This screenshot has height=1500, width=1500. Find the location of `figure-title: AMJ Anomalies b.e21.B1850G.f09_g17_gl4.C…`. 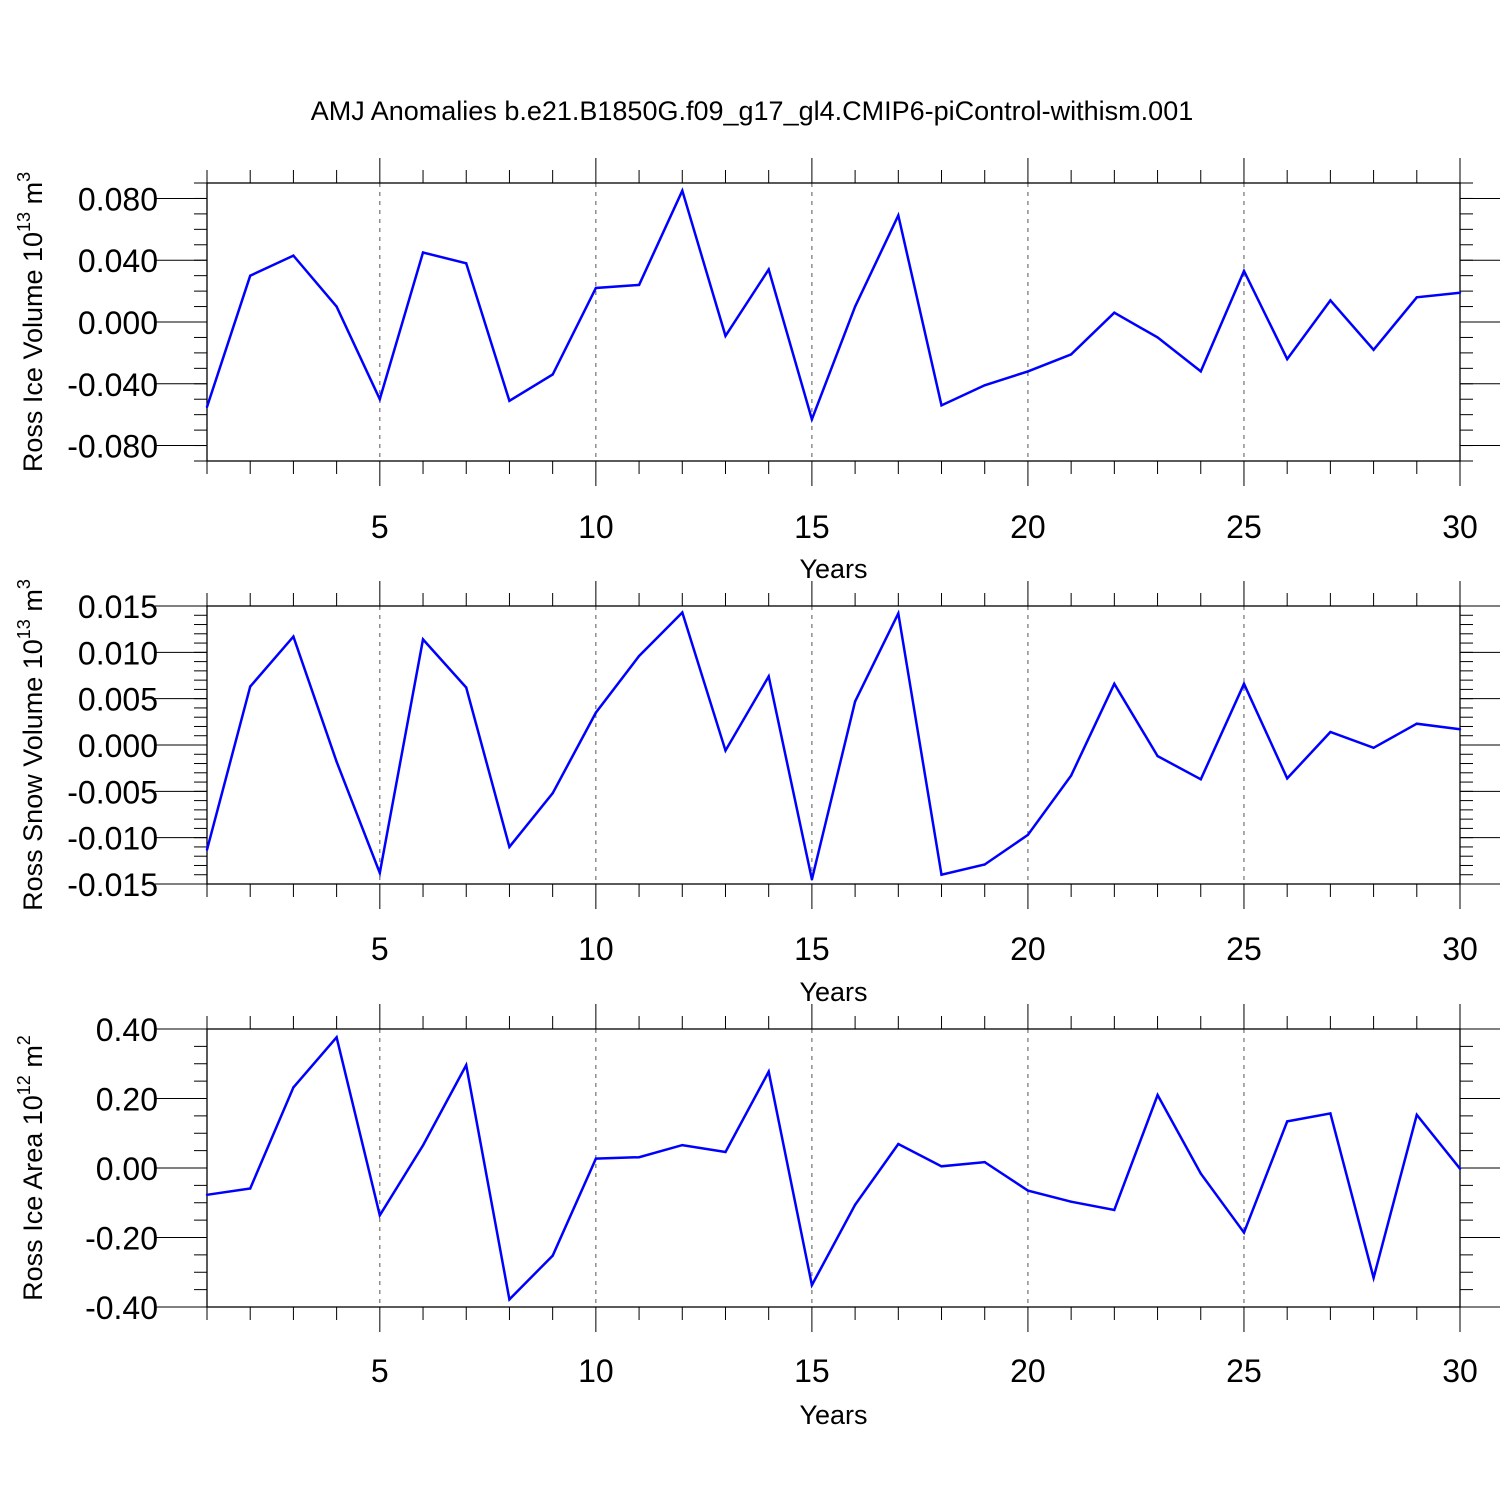

figure-title: AMJ Anomalies b.e21.B1850G.f09_g17_gl4.C… is located at coordinates (752, 111).